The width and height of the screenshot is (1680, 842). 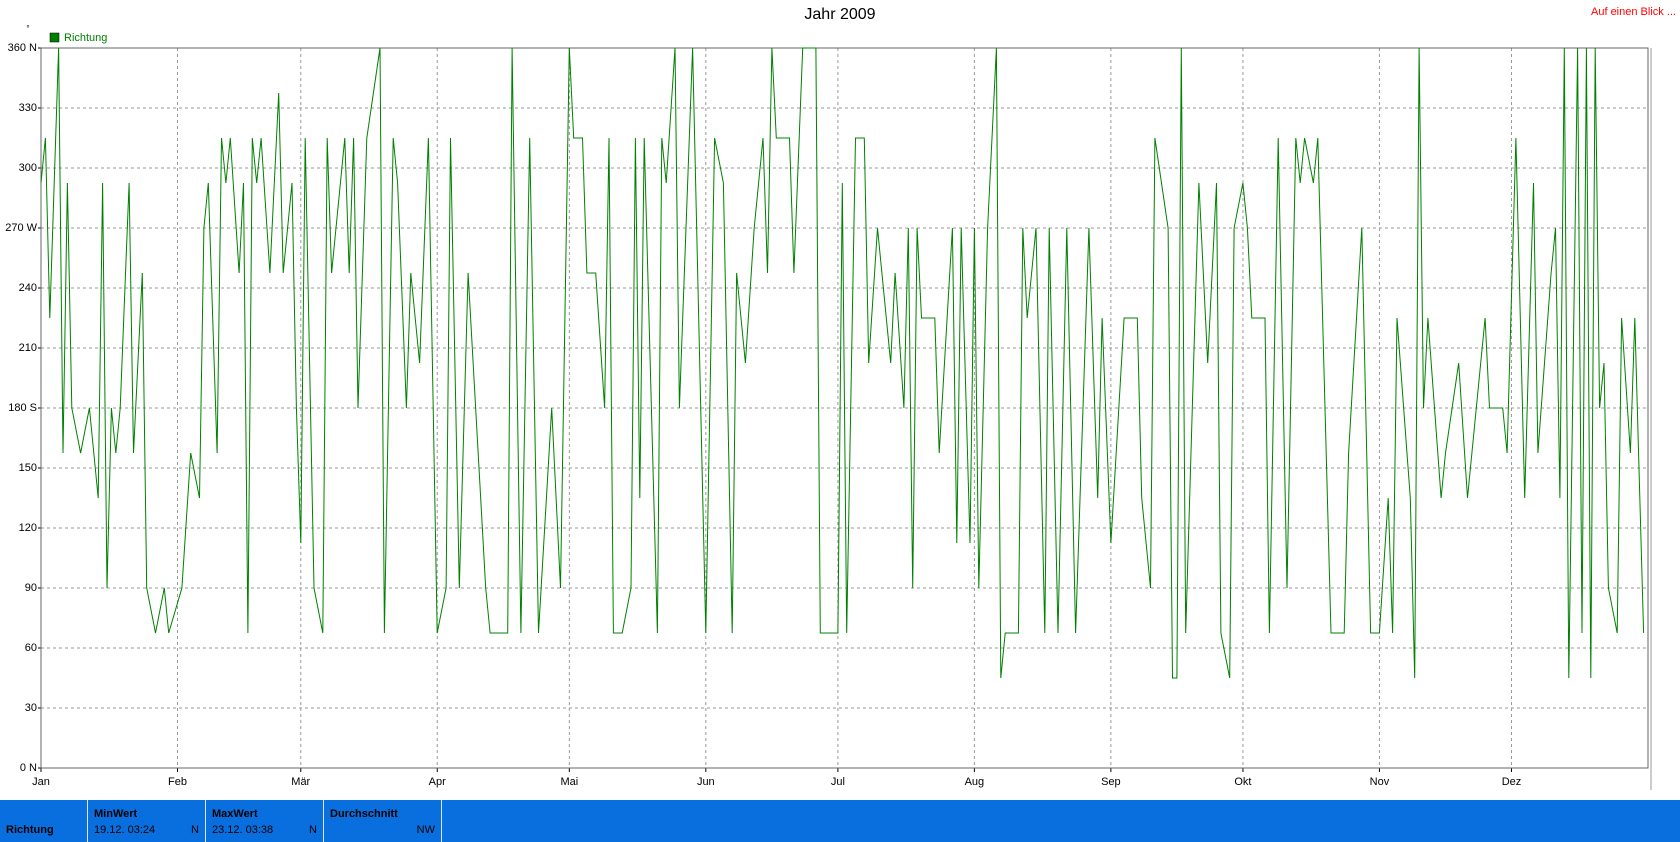 What do you see at coordinates (41, 782) in the screenshot?
I see `x-tick-label: Jan` at bounding box center [41, 782].